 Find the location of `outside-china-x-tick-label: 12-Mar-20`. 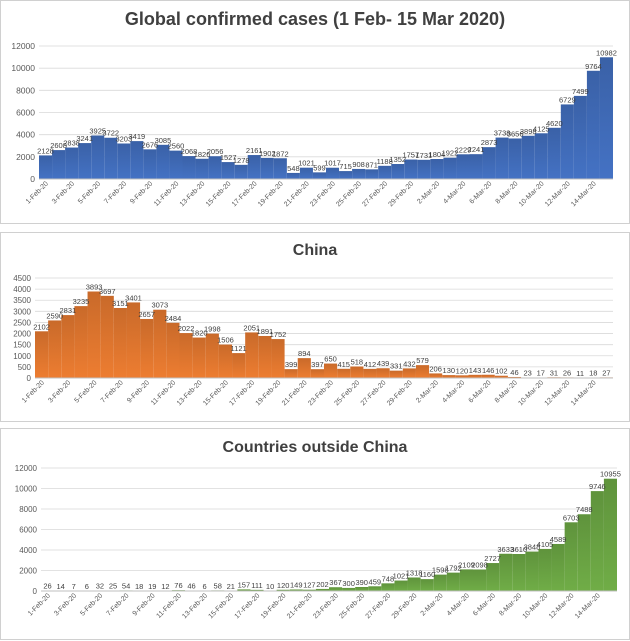

outside-china-x-tick-label: 12-Mar-20 is located at coordinates (562, 606).